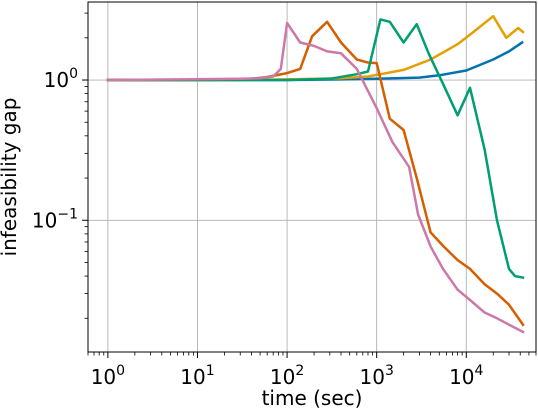 Image resolution: width=538 pixels, height=410 pixels. I want to click on x-axis-label: time (sec), so click(312, 398).